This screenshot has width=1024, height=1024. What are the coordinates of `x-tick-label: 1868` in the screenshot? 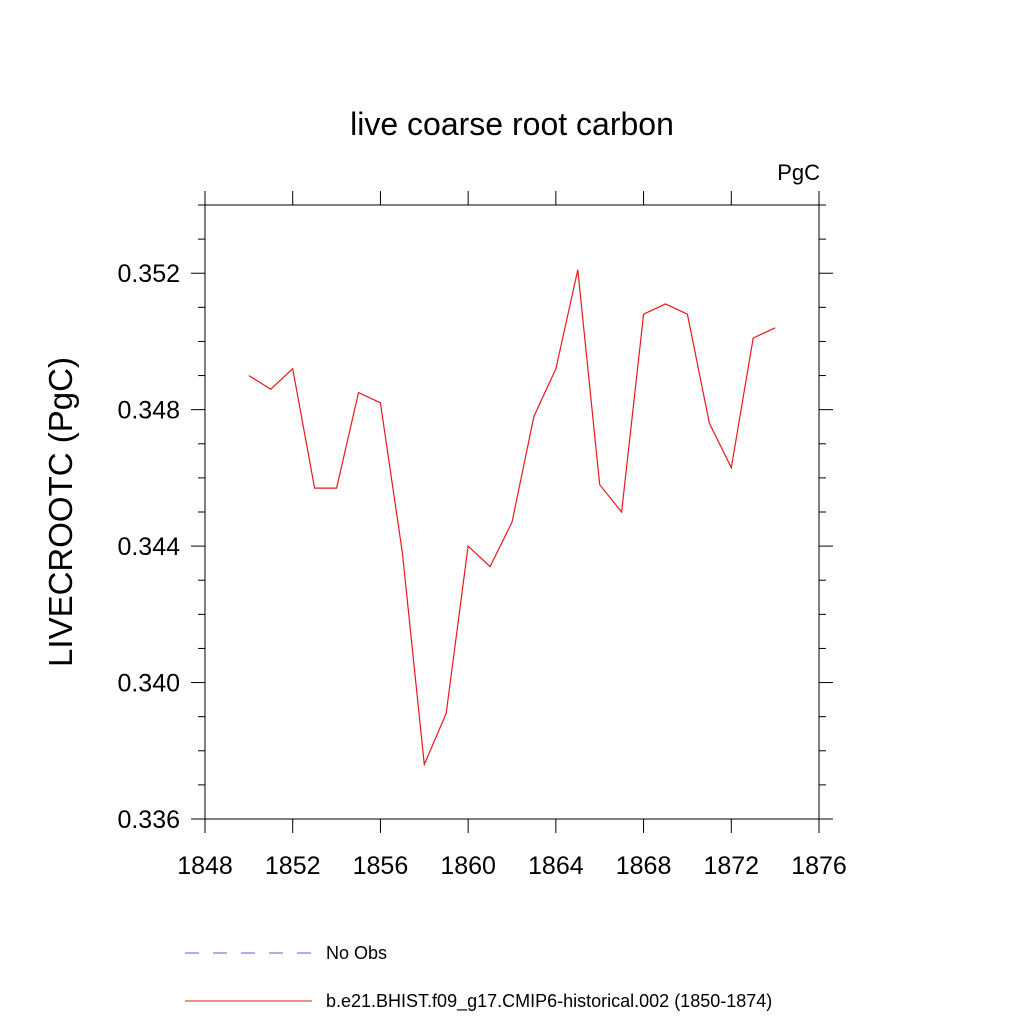 It's located at (644, 866).